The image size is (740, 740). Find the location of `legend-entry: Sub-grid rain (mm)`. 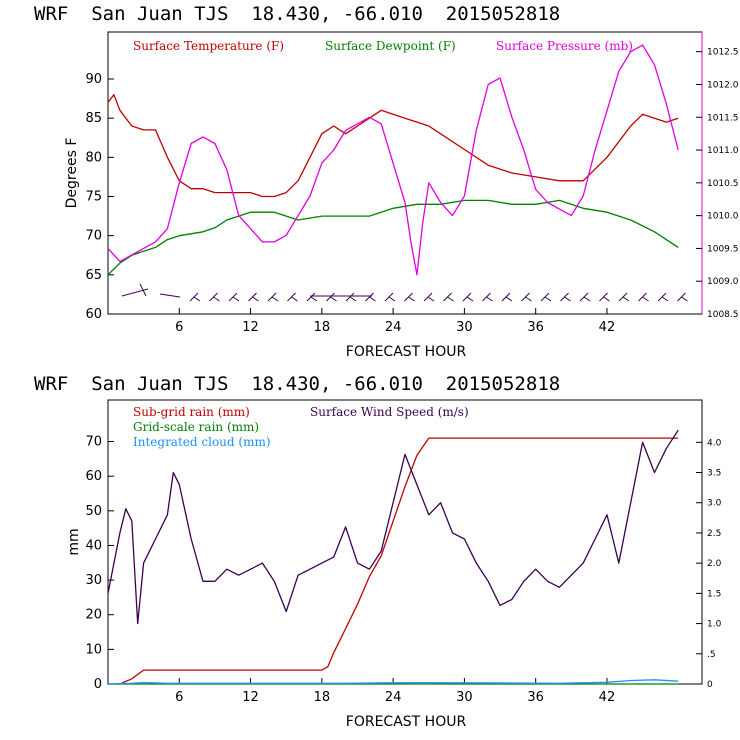

legend-entry: Sub-grid rain (mm) is located at coordinates (191, 412).